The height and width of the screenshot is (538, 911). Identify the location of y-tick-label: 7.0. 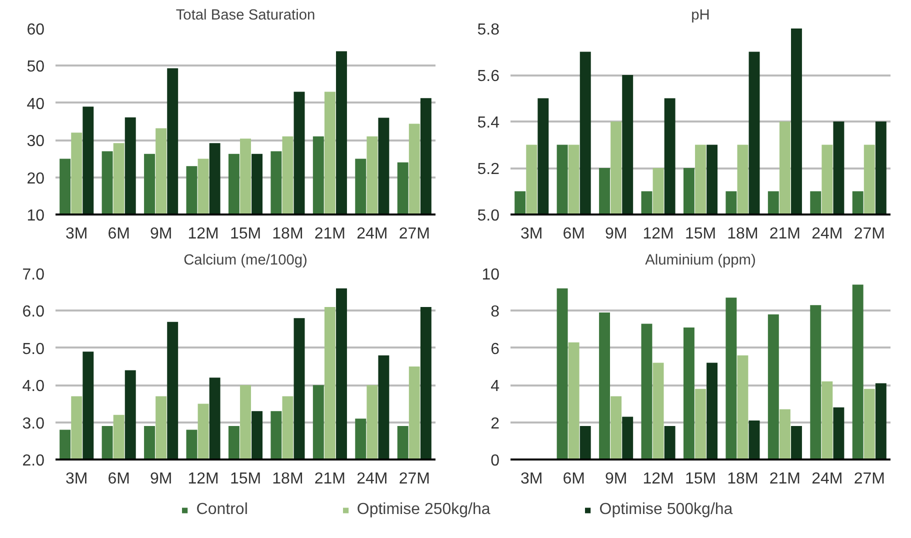
(33, 275).